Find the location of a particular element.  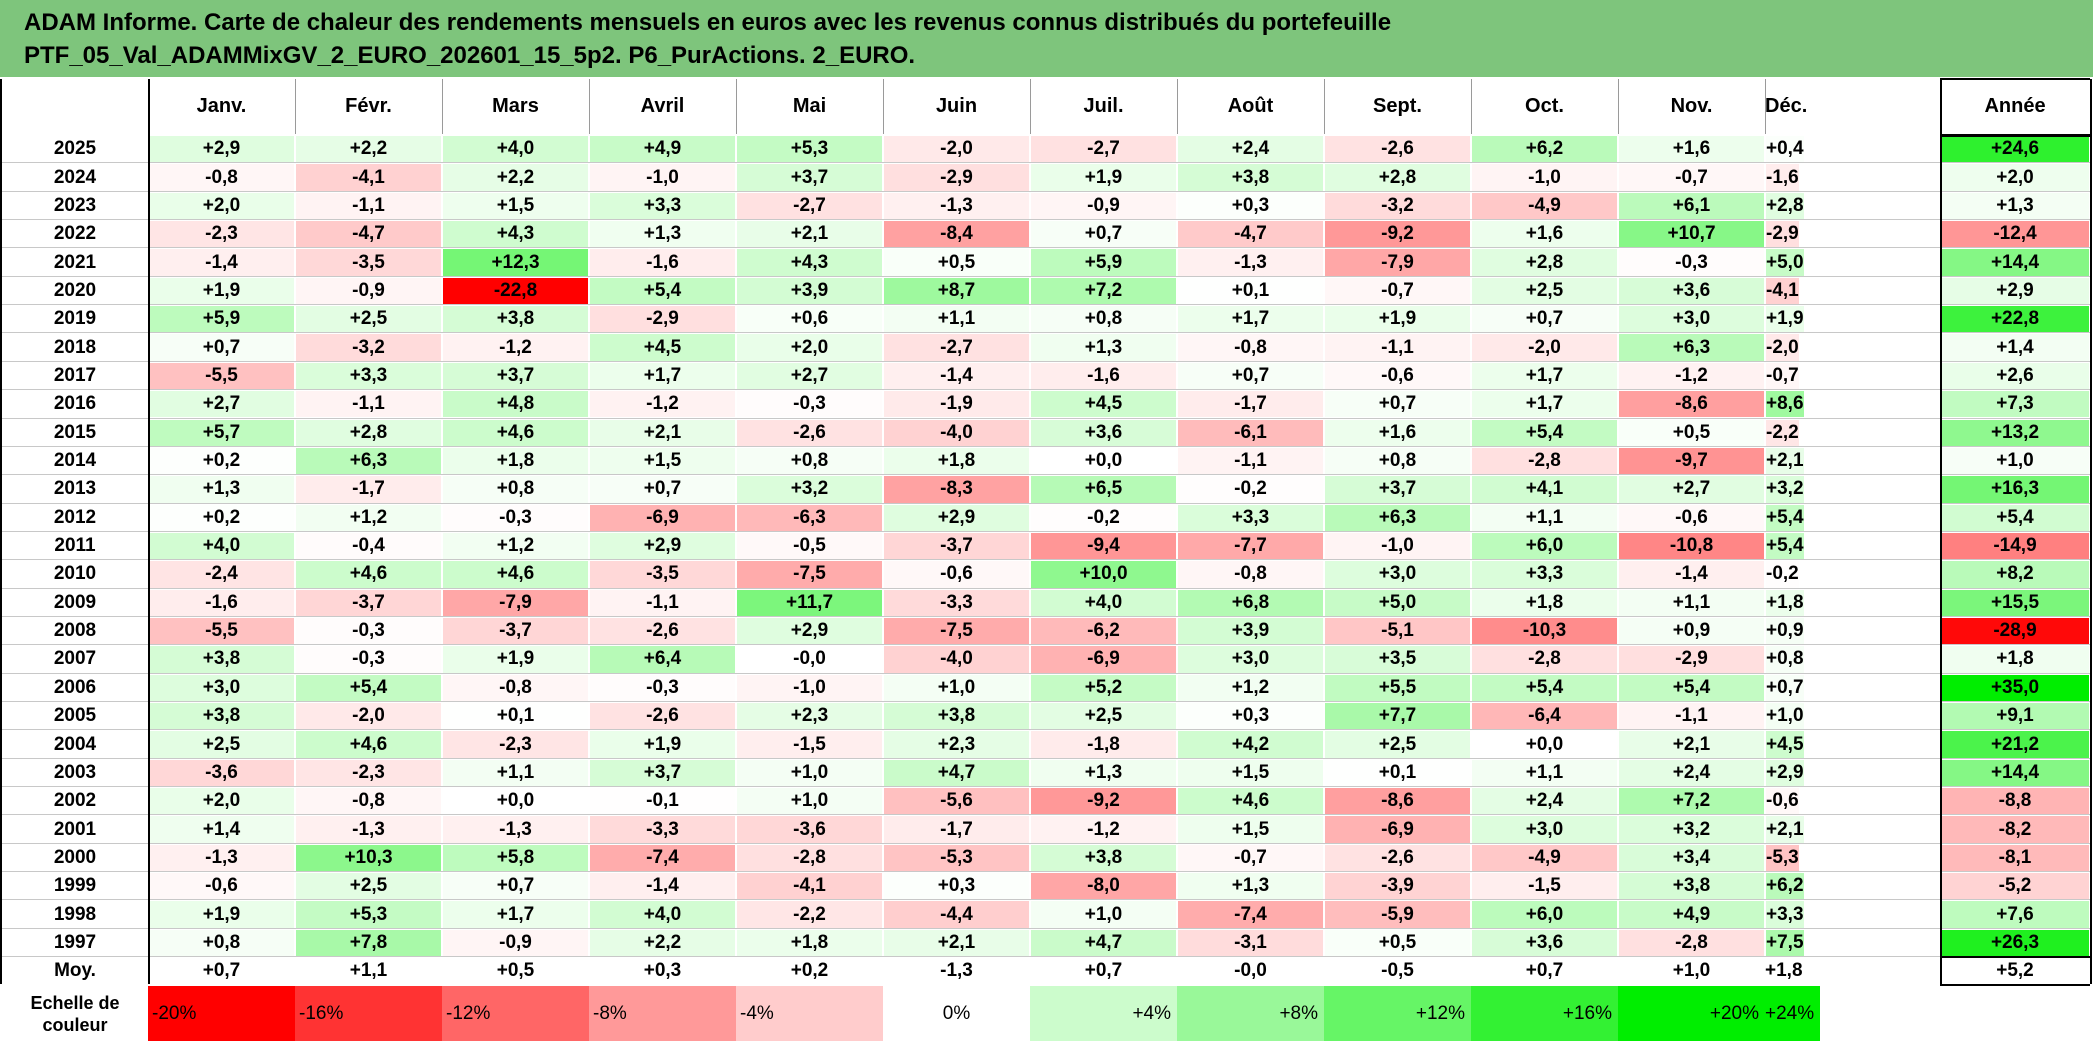

heatmap-cell: +1,7 is located at coordinates (1544, 404).